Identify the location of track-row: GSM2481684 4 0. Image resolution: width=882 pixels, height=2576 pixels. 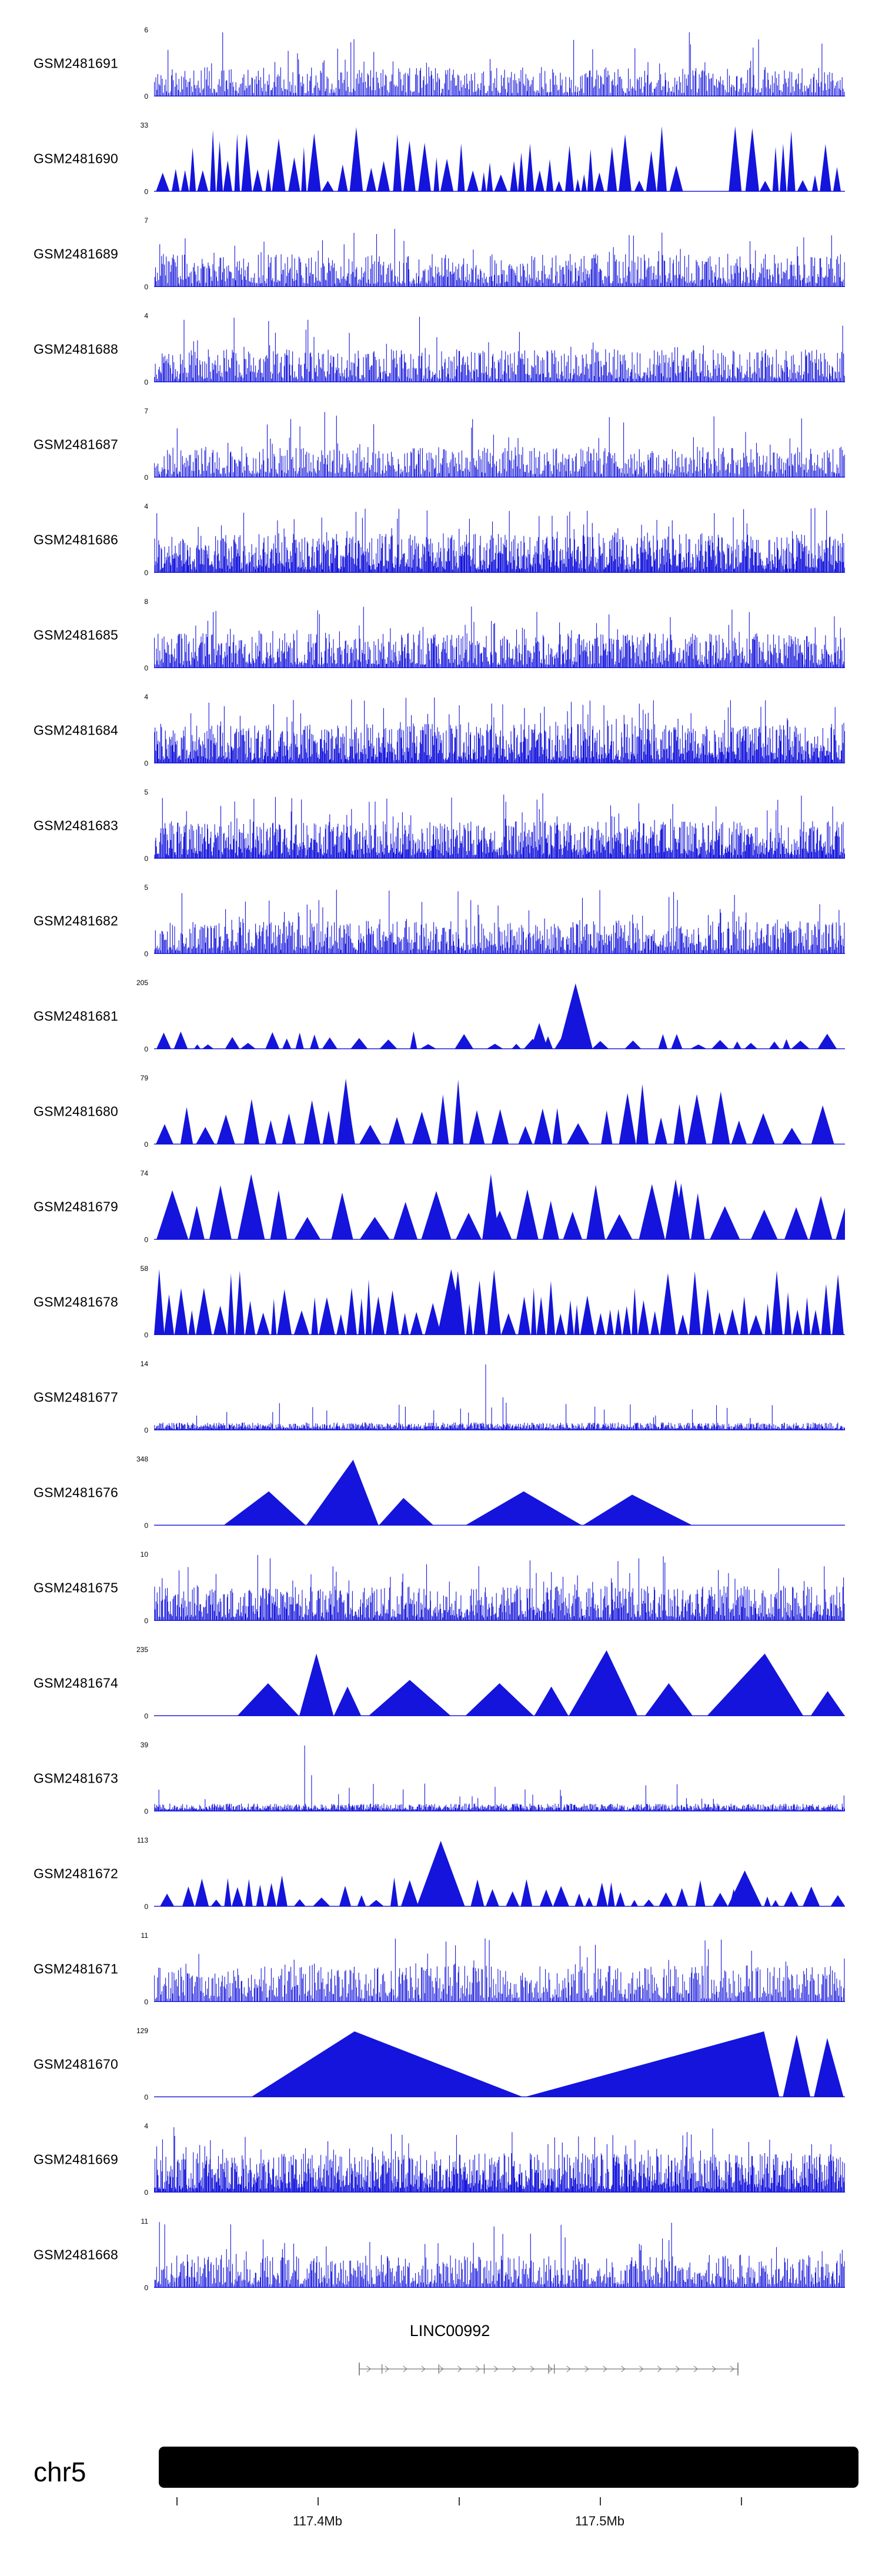
(441, 731).